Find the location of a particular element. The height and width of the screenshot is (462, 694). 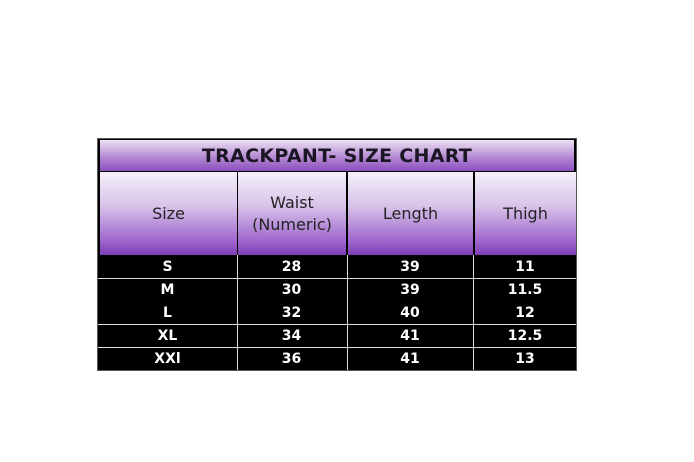

table-title: TRACKPANT- SIZE CHART is located at coordinates (337, 155).